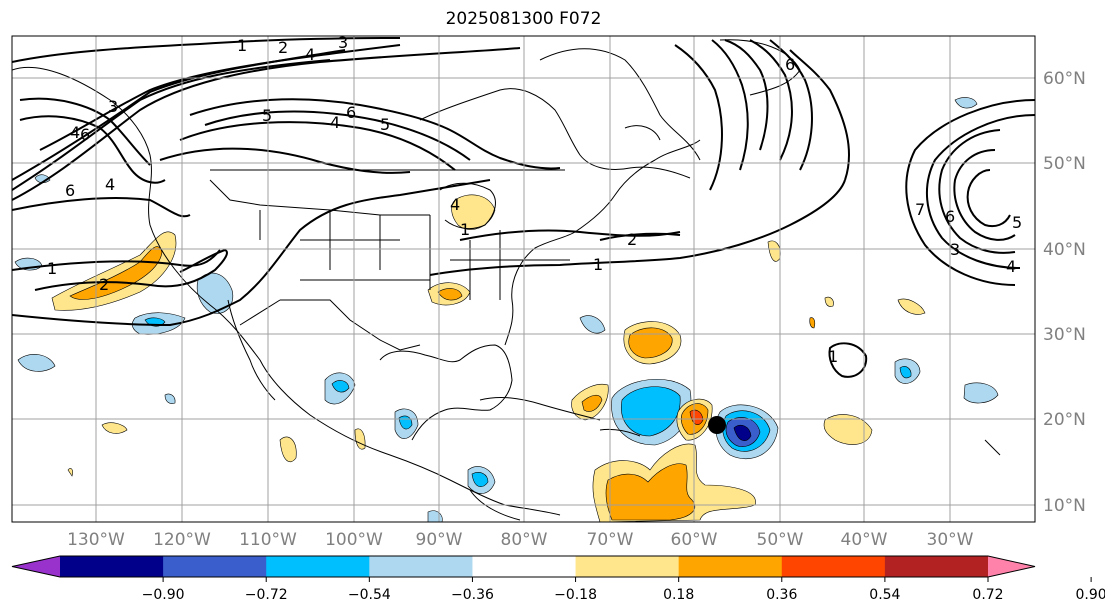 Image resolution: width=1105 pixels, height=615 pixels. Describe the element at coordinates (268, 540) in the screenshot. I see `lon-label: 110°W` at that location.